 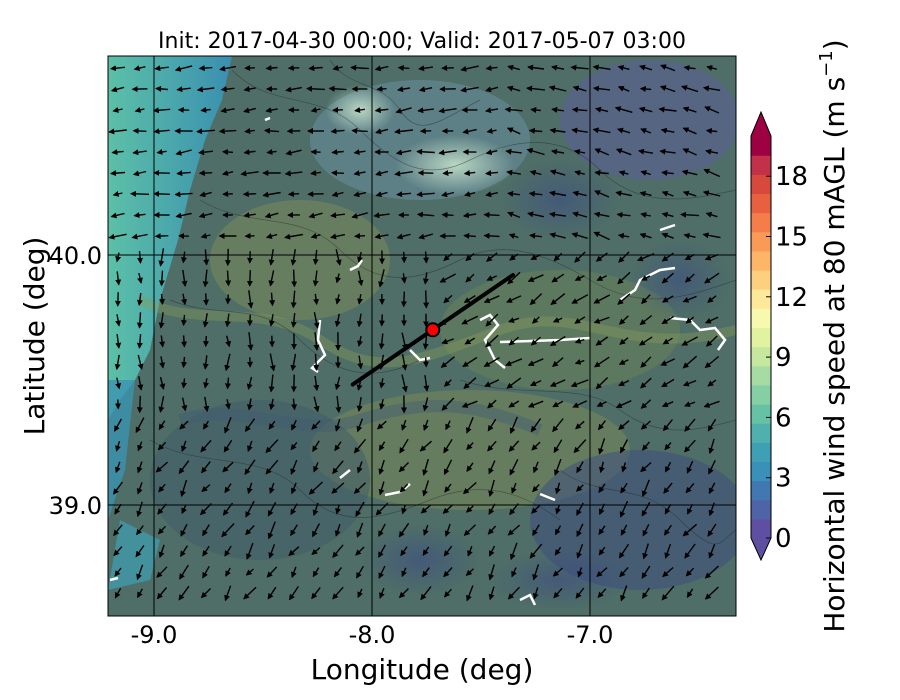 What do you see at coordinates (833, 335) in the screenshot?
I see `colorbar-label: Horizontal wind speed at 80 mAGL (m s−1)` at bounding box center [833, 335].